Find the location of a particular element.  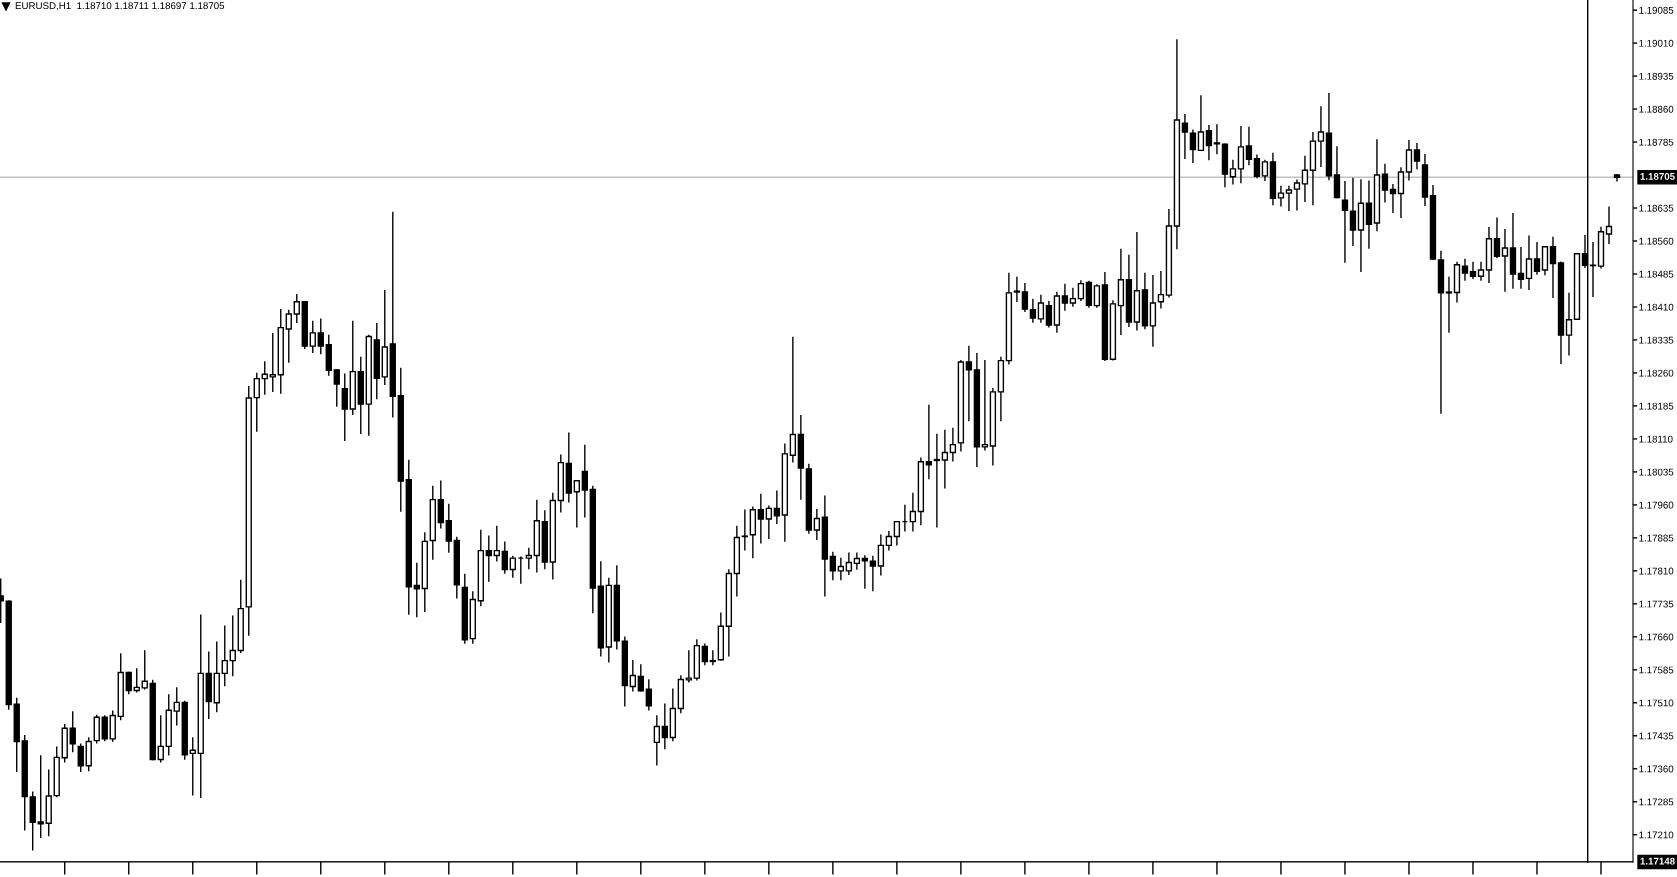

ref-line-label: 1.18705 is located at coordinates (1657, 176).